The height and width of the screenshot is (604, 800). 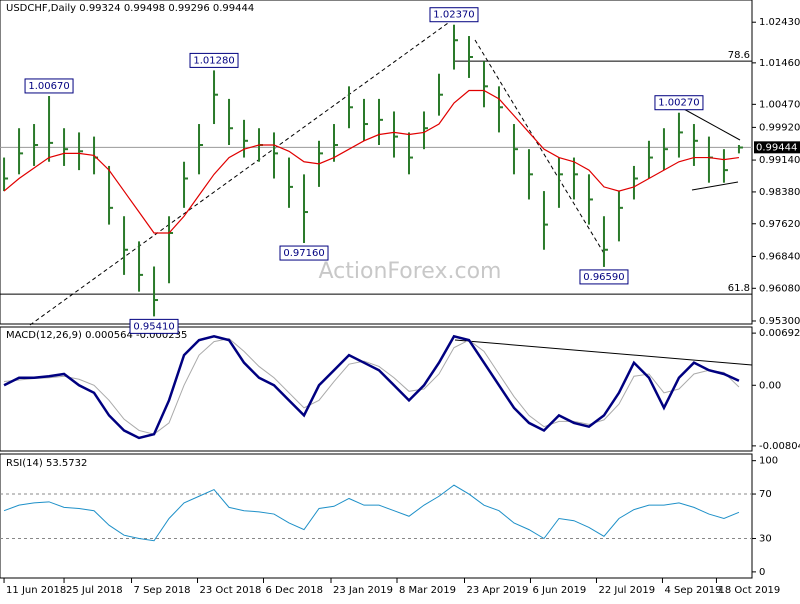 What do you see at coordinates (768, 461) in the screenshot?
I see `y-tick-label: 100` at bounding box center [768, 461].